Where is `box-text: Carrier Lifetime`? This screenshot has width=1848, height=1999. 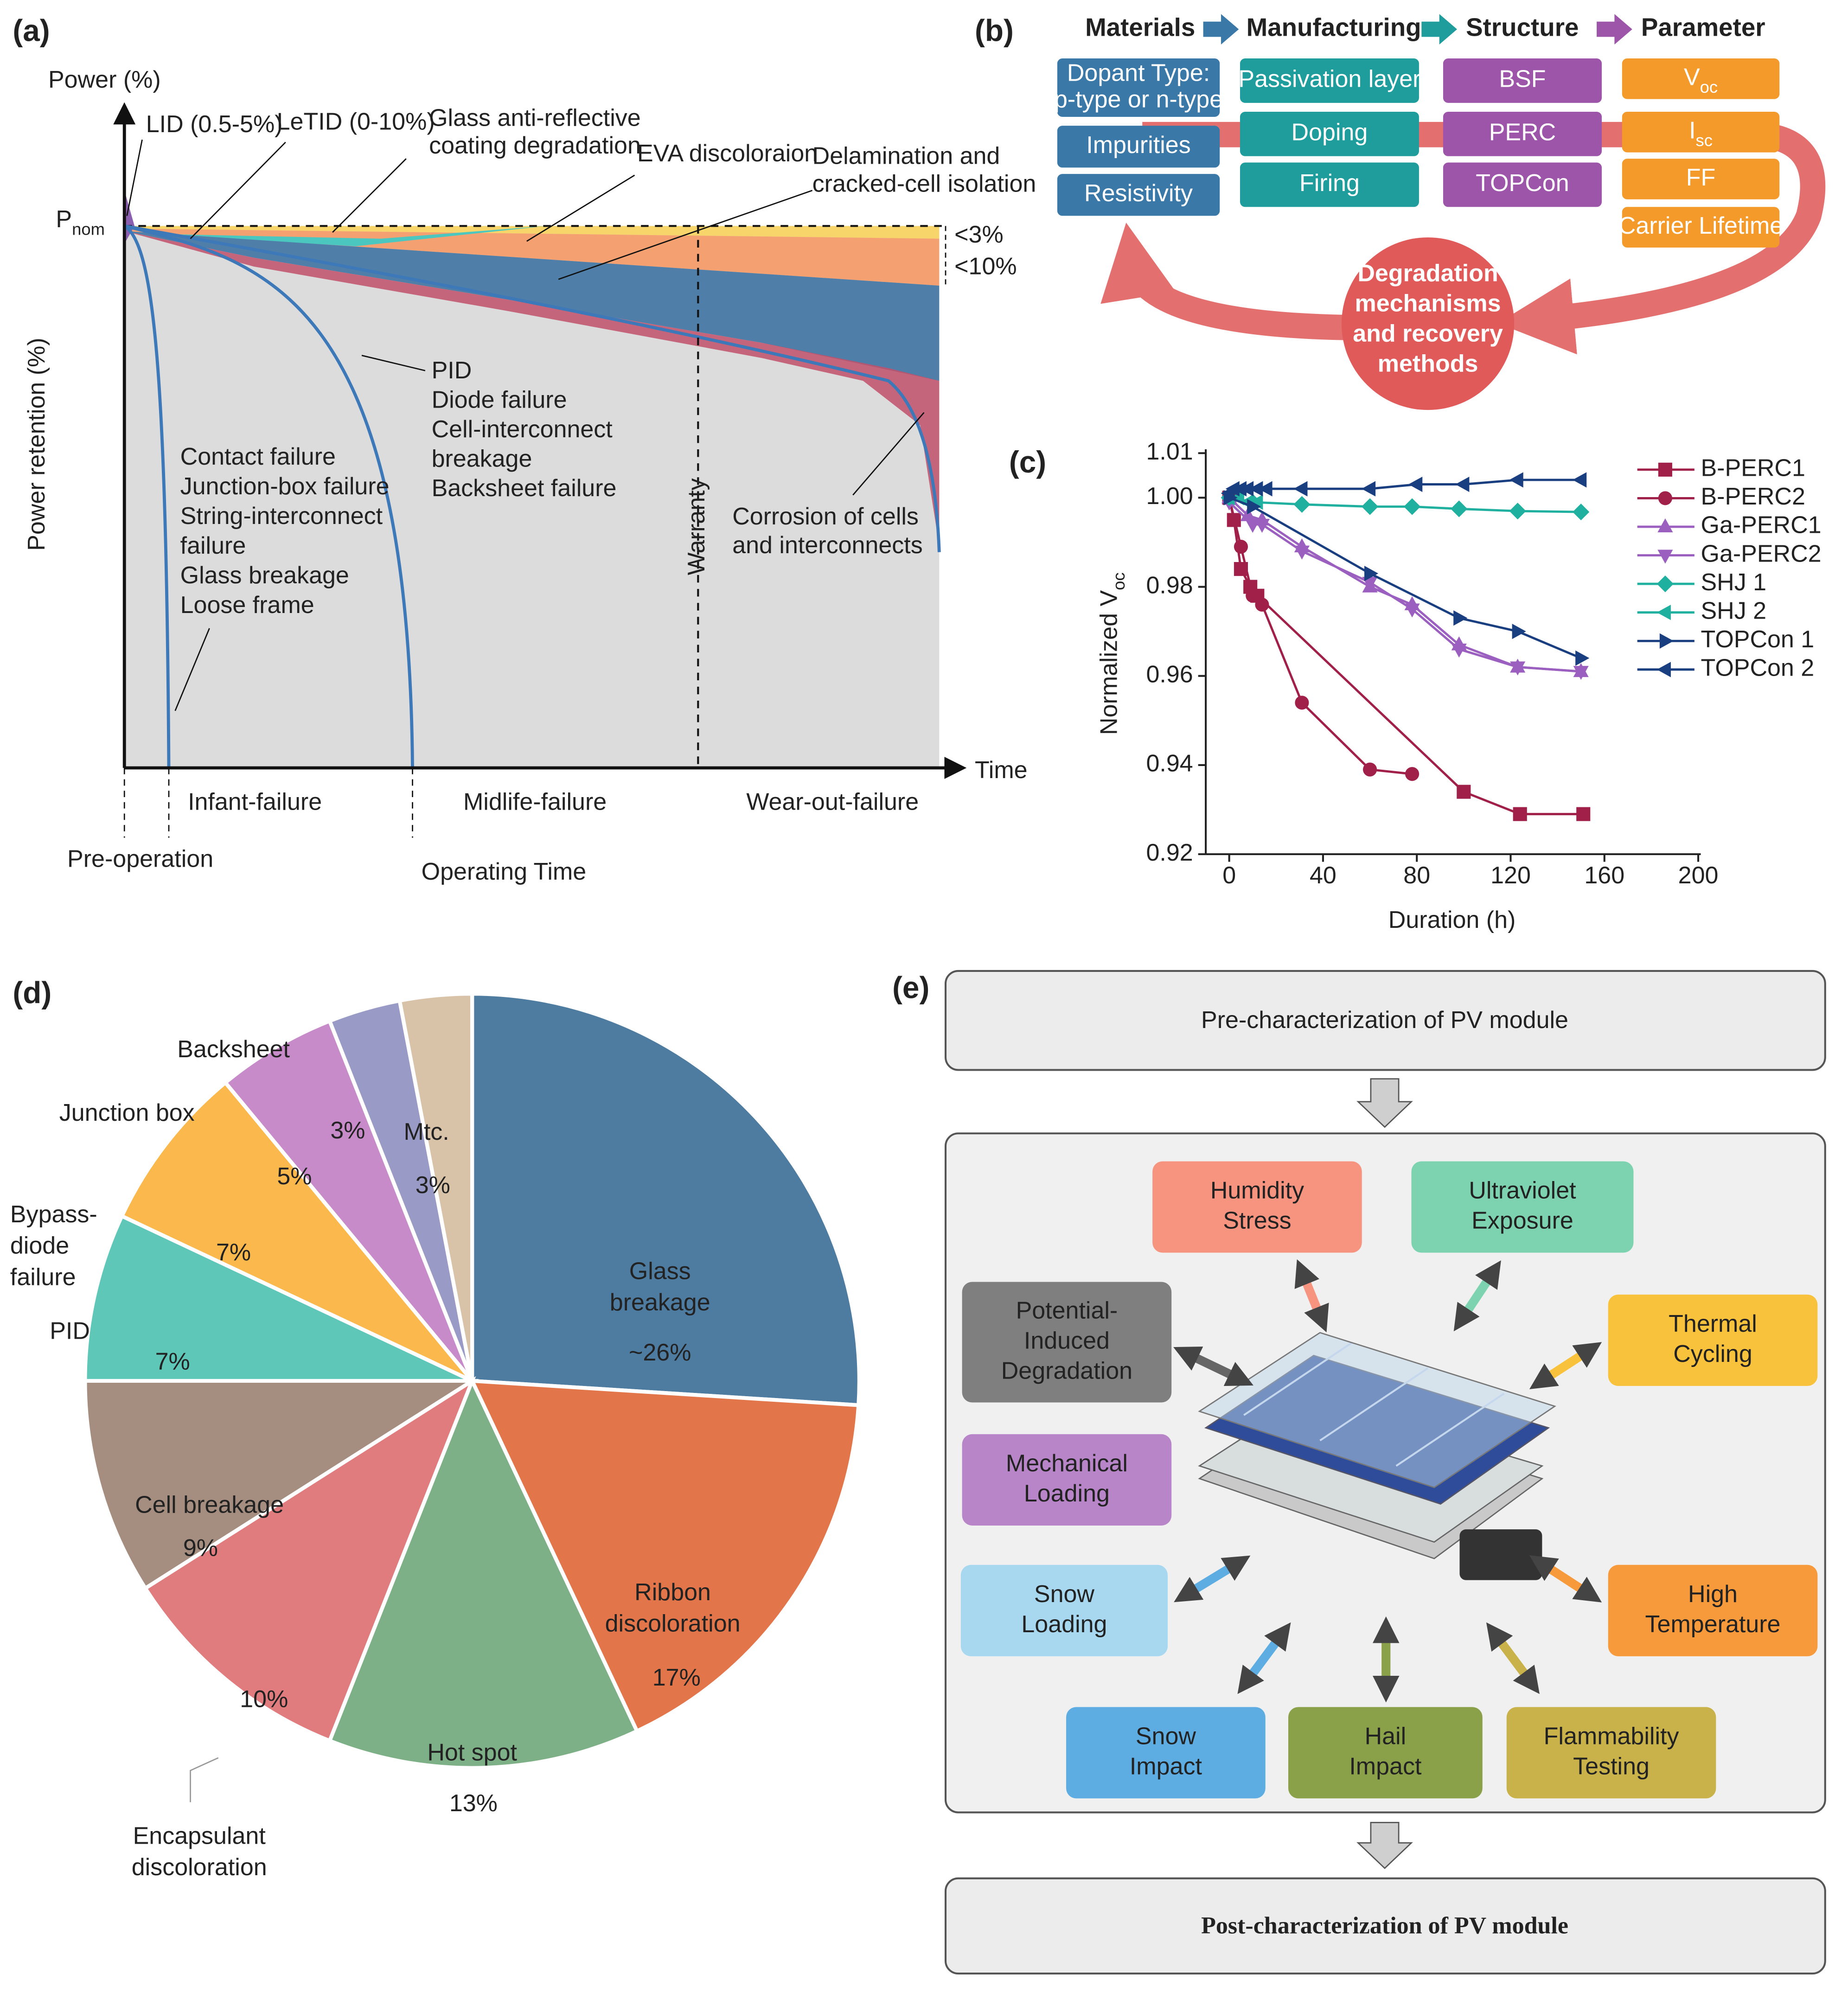
box-text: Carrier Lifetime is located at coordinates (1701, 225).